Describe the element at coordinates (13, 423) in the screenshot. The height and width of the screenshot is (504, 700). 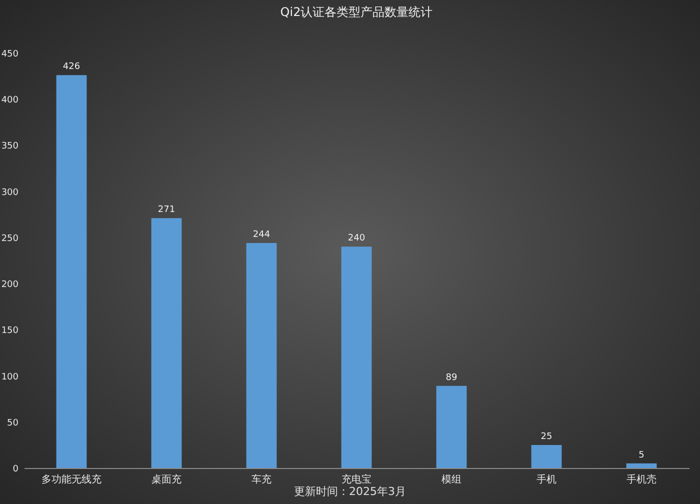
I see `y-tick-label: 50` at that location.